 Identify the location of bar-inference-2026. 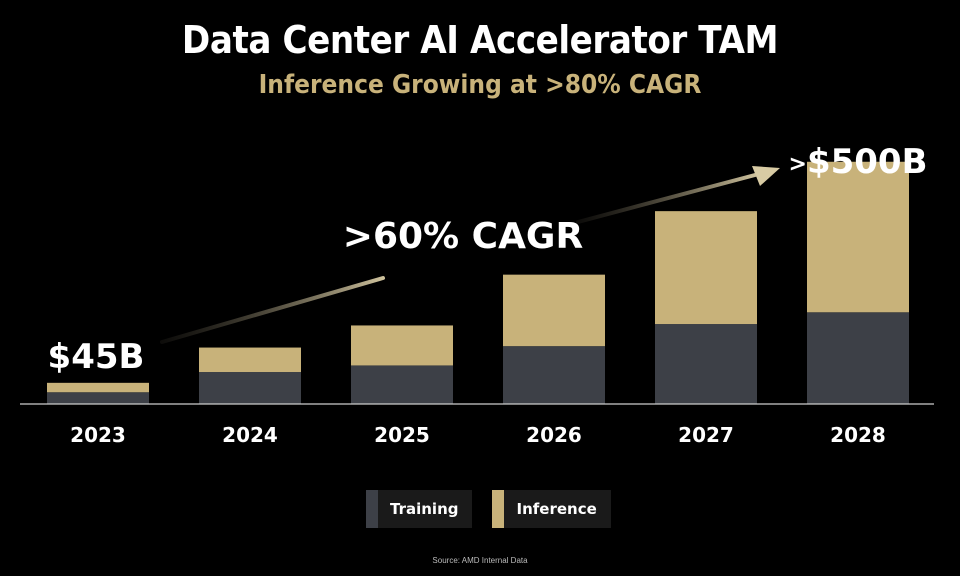
(554, 310).